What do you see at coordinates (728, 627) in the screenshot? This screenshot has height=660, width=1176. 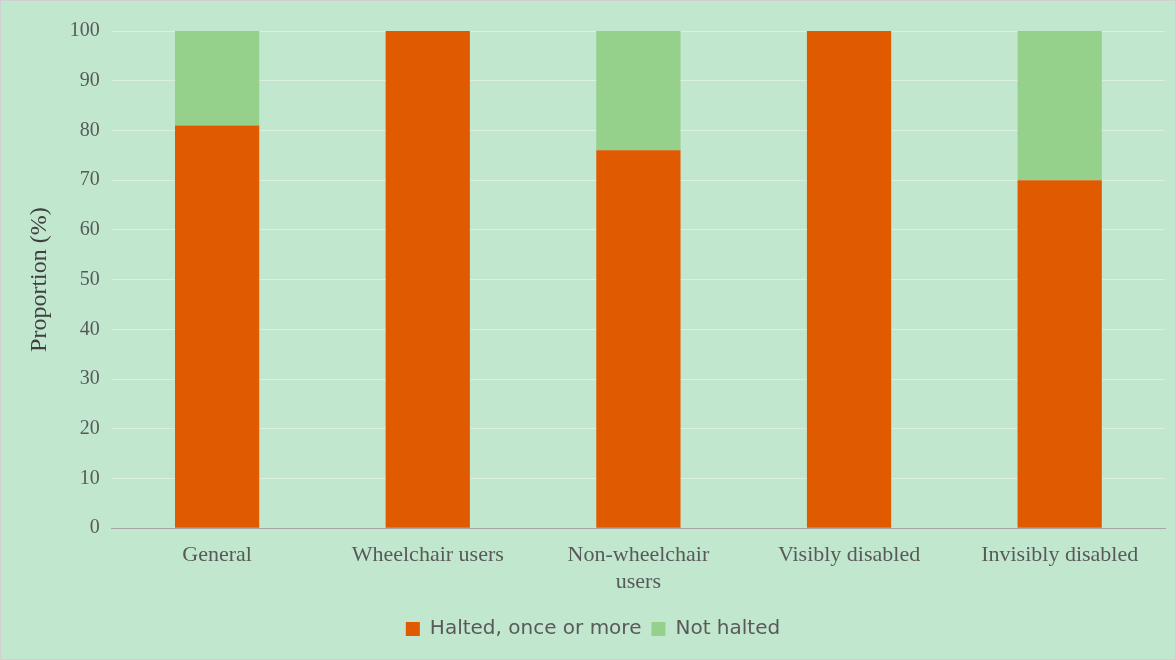 I see `legend-label: Not halted` at bounding box center [728, 627].